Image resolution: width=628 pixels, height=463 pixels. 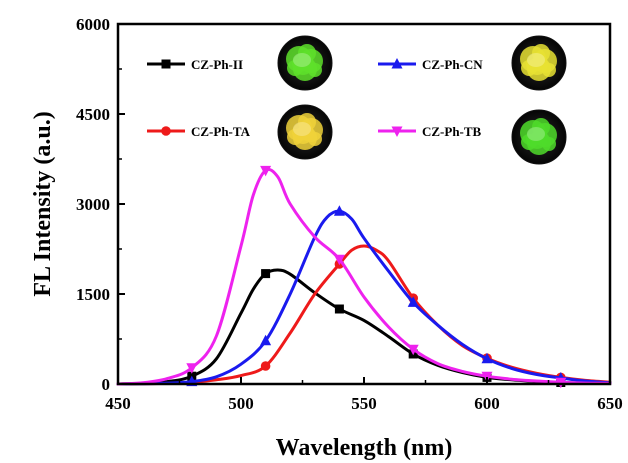 What do you see at coordinates (487, 403) in the screenshot?
I see `x-tick-label: 600` at bounding box center [487, 403].